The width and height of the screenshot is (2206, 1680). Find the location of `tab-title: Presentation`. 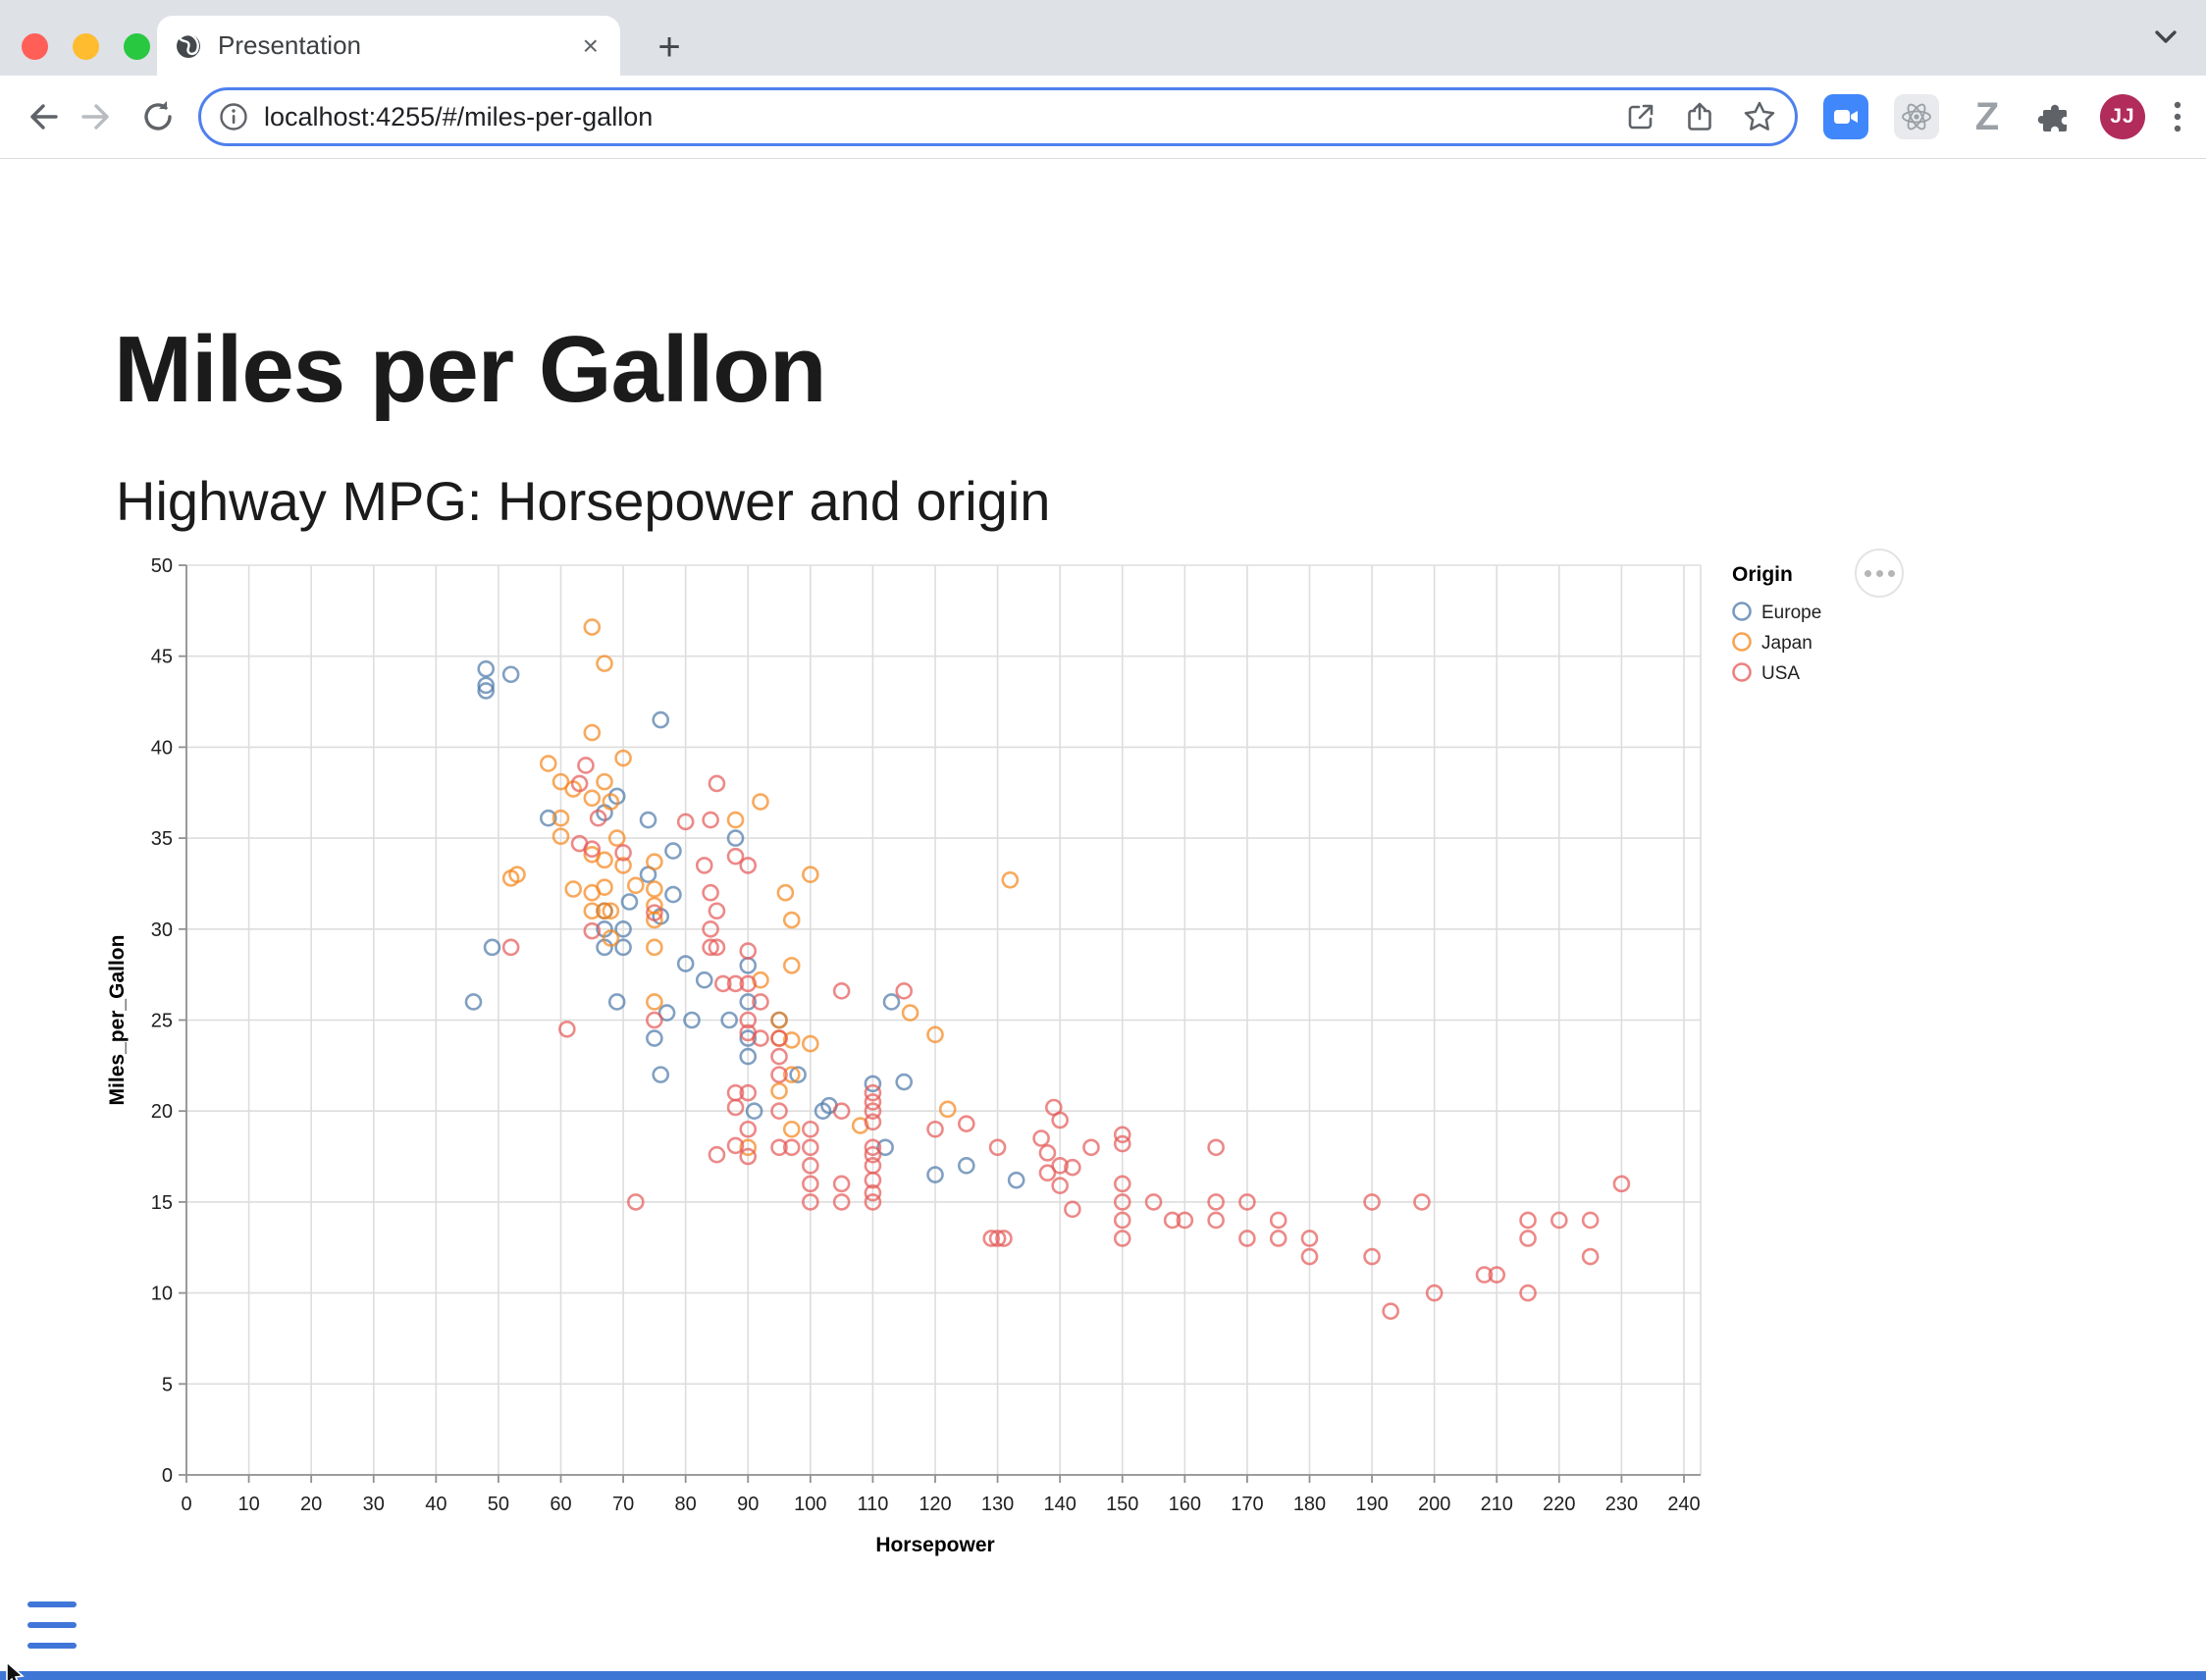

tab-title: Presentation is located at coordinates (290, 45).